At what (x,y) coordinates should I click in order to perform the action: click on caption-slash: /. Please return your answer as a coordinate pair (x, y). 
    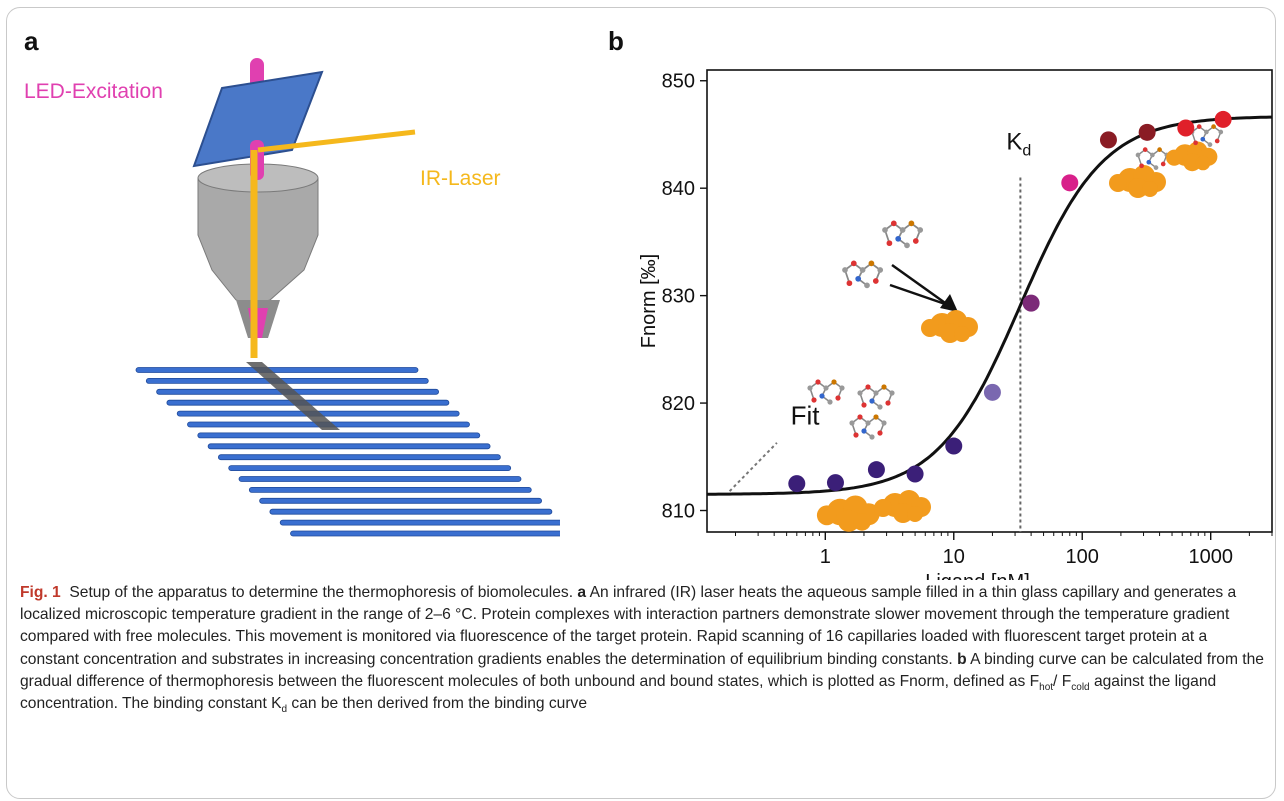
    Looking at the image, I should click on (1055, 681).